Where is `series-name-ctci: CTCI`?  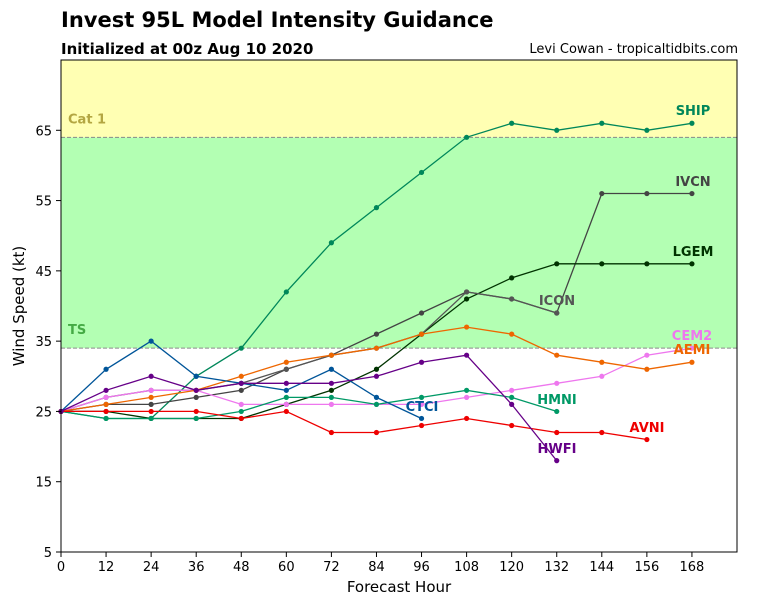 series-name-ctci: CTCI is located at coordinates (422, 407).